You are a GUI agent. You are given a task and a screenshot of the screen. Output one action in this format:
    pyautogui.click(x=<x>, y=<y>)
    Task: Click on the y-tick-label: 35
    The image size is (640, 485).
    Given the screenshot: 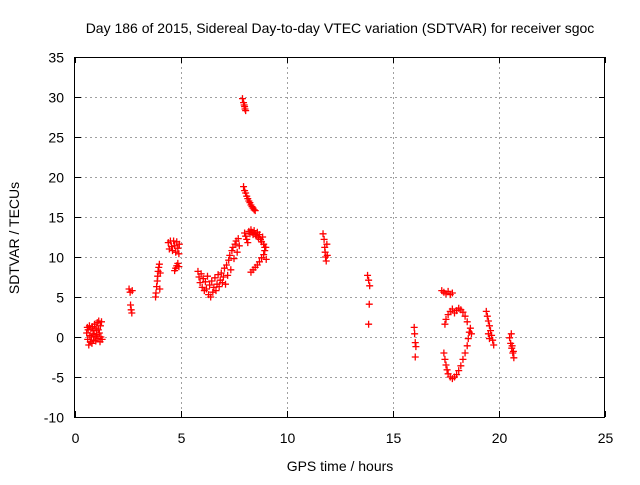 What is the action you would take?
    pyautogui.click(x=56, y=58)
    